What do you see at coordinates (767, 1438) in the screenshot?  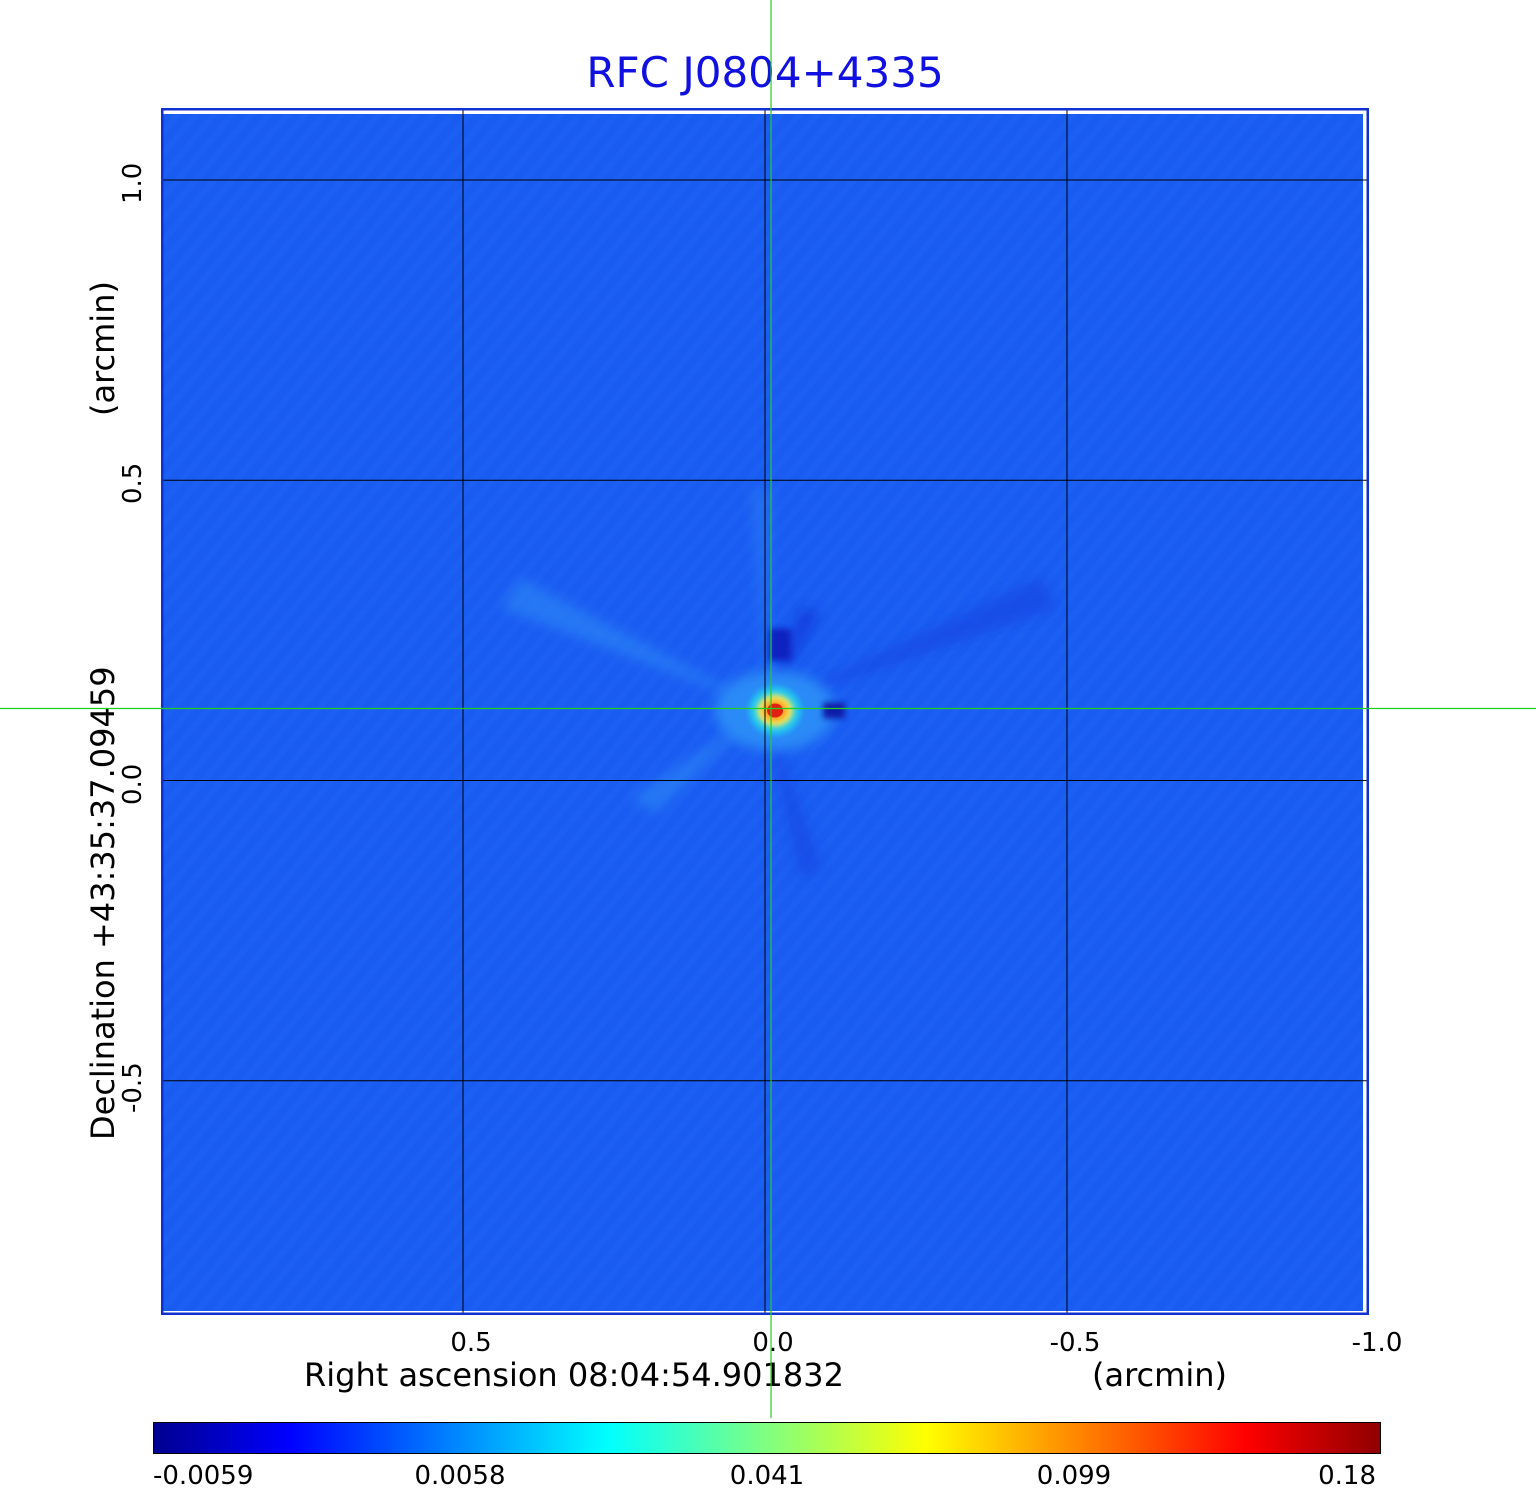 I see `colorbar` at bounding box center [767, 1438].